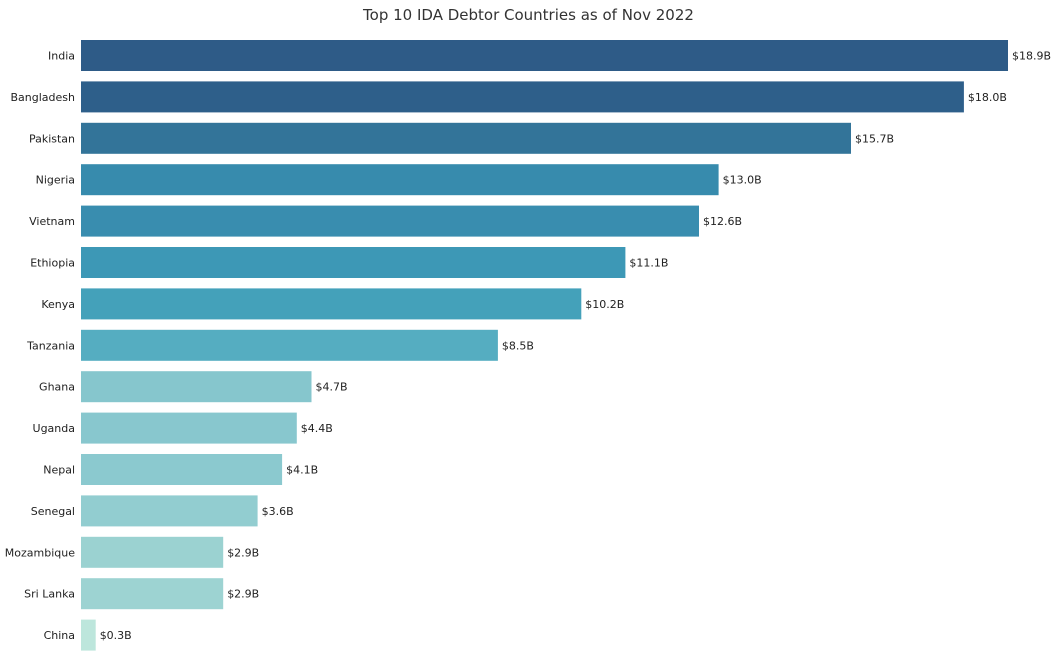  I want to click on category-label: Vietnam, so click(52, 221).